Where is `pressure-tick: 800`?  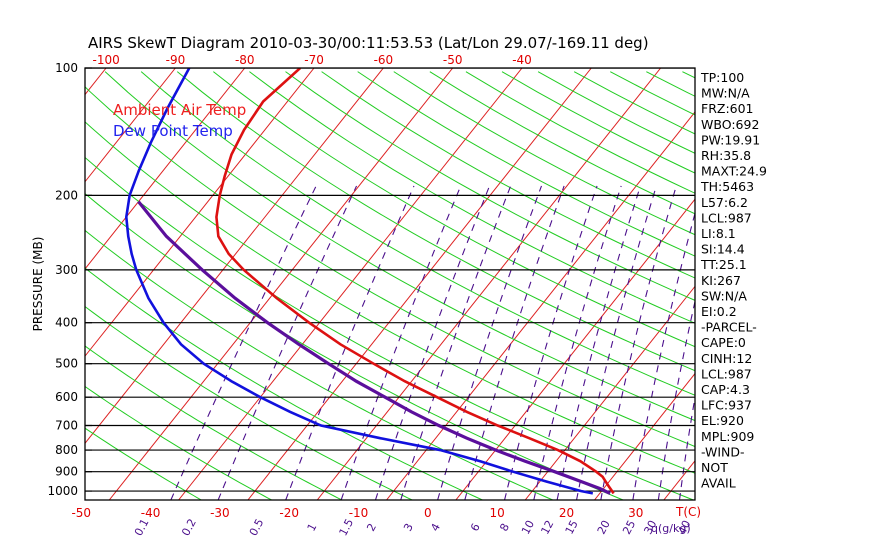
pressure-tick: 800 is located at coordinates (66, 450).